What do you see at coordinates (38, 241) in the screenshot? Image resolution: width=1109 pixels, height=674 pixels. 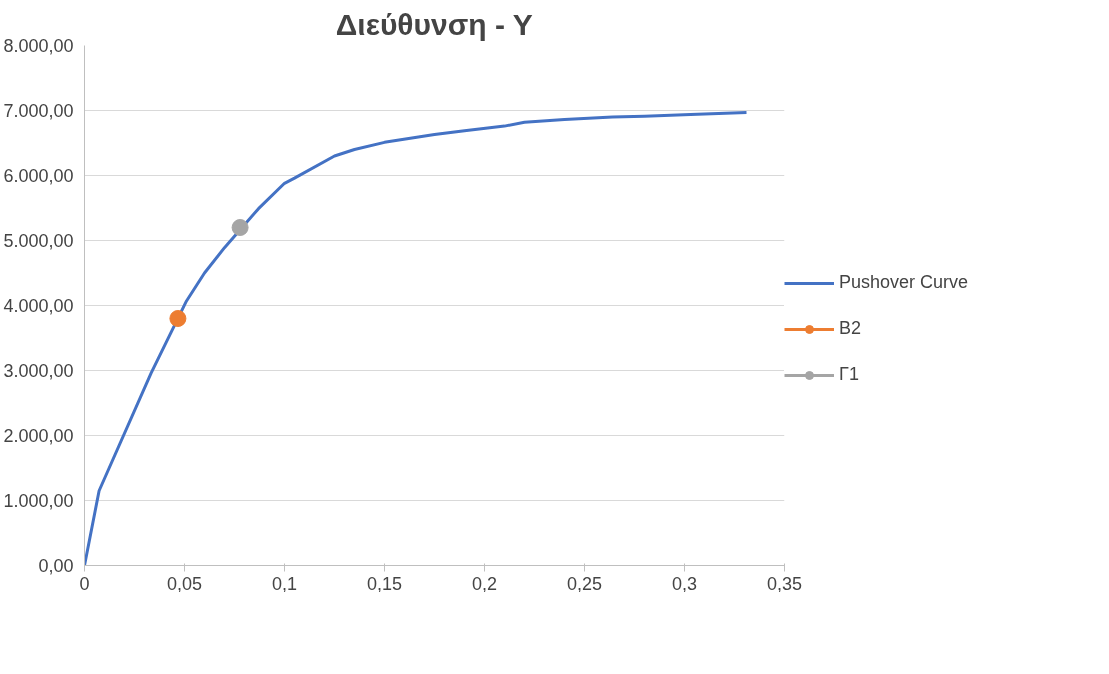 I see `y-tick-label: 5.000,00` at bounding box center [38, 241].